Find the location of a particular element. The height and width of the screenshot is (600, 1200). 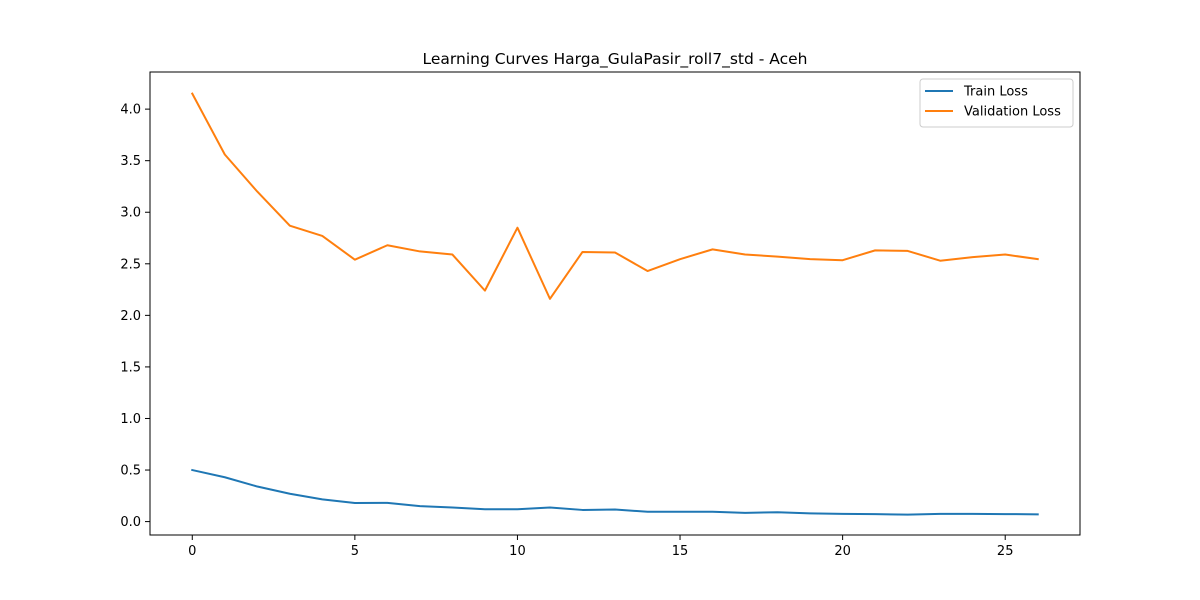

x-tick-label: 10 is located at coordinates (517, 551).